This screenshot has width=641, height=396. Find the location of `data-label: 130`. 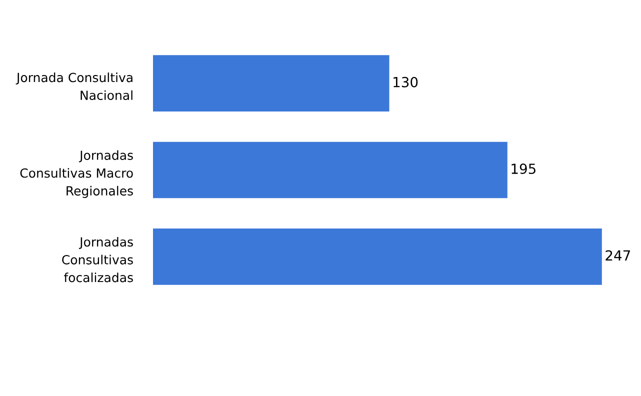

data-label: 130 is located at coordinates (406, 82).